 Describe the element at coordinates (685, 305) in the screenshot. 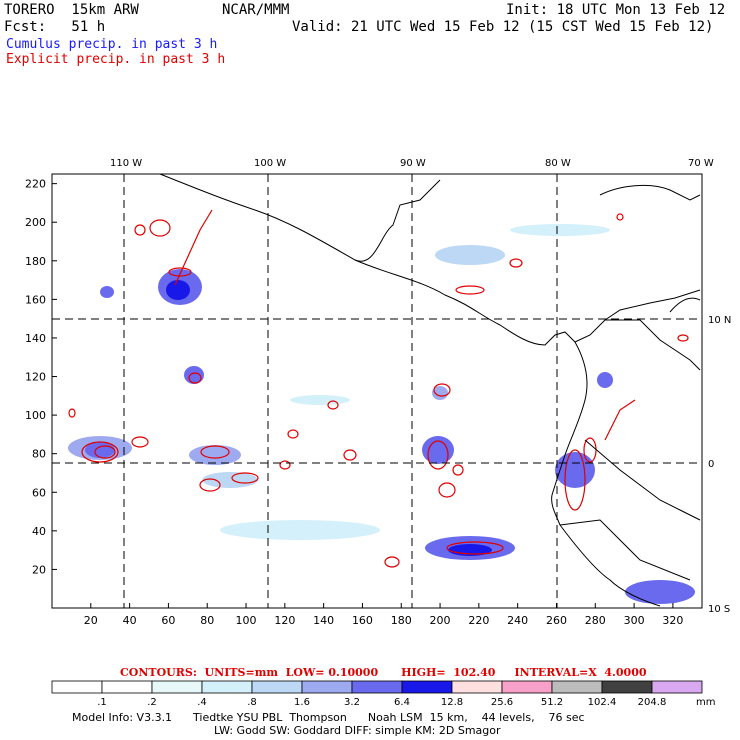

I see `coastline-venezuela` at that location.